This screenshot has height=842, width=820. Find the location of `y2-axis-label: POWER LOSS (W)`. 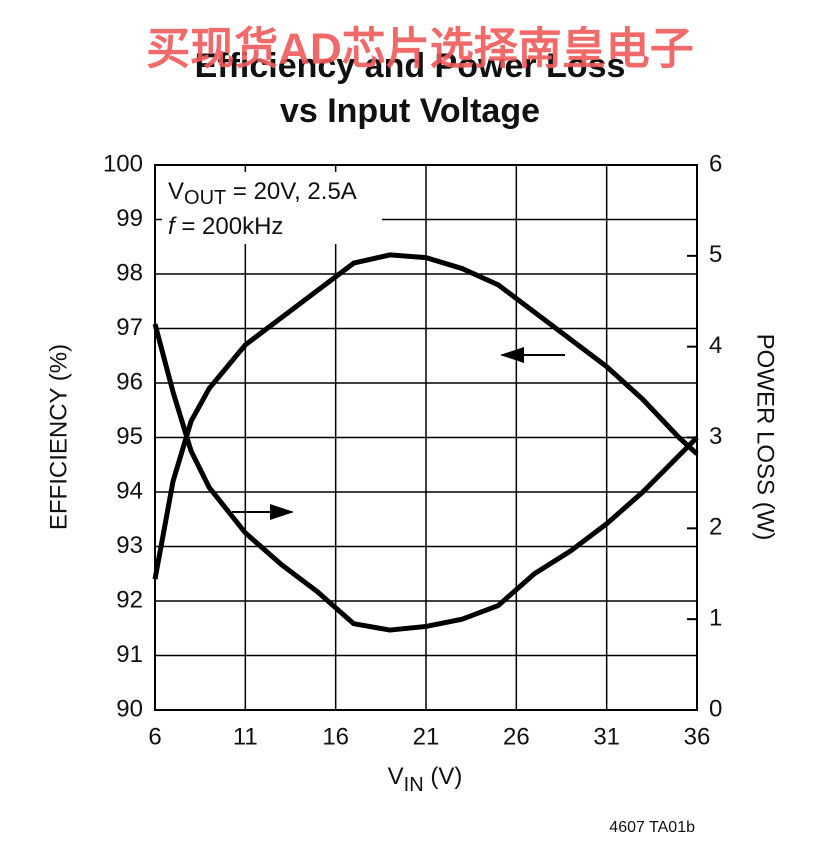

y2-axis-label: POWER LOSS (W) is located at coordinates (765, 437).